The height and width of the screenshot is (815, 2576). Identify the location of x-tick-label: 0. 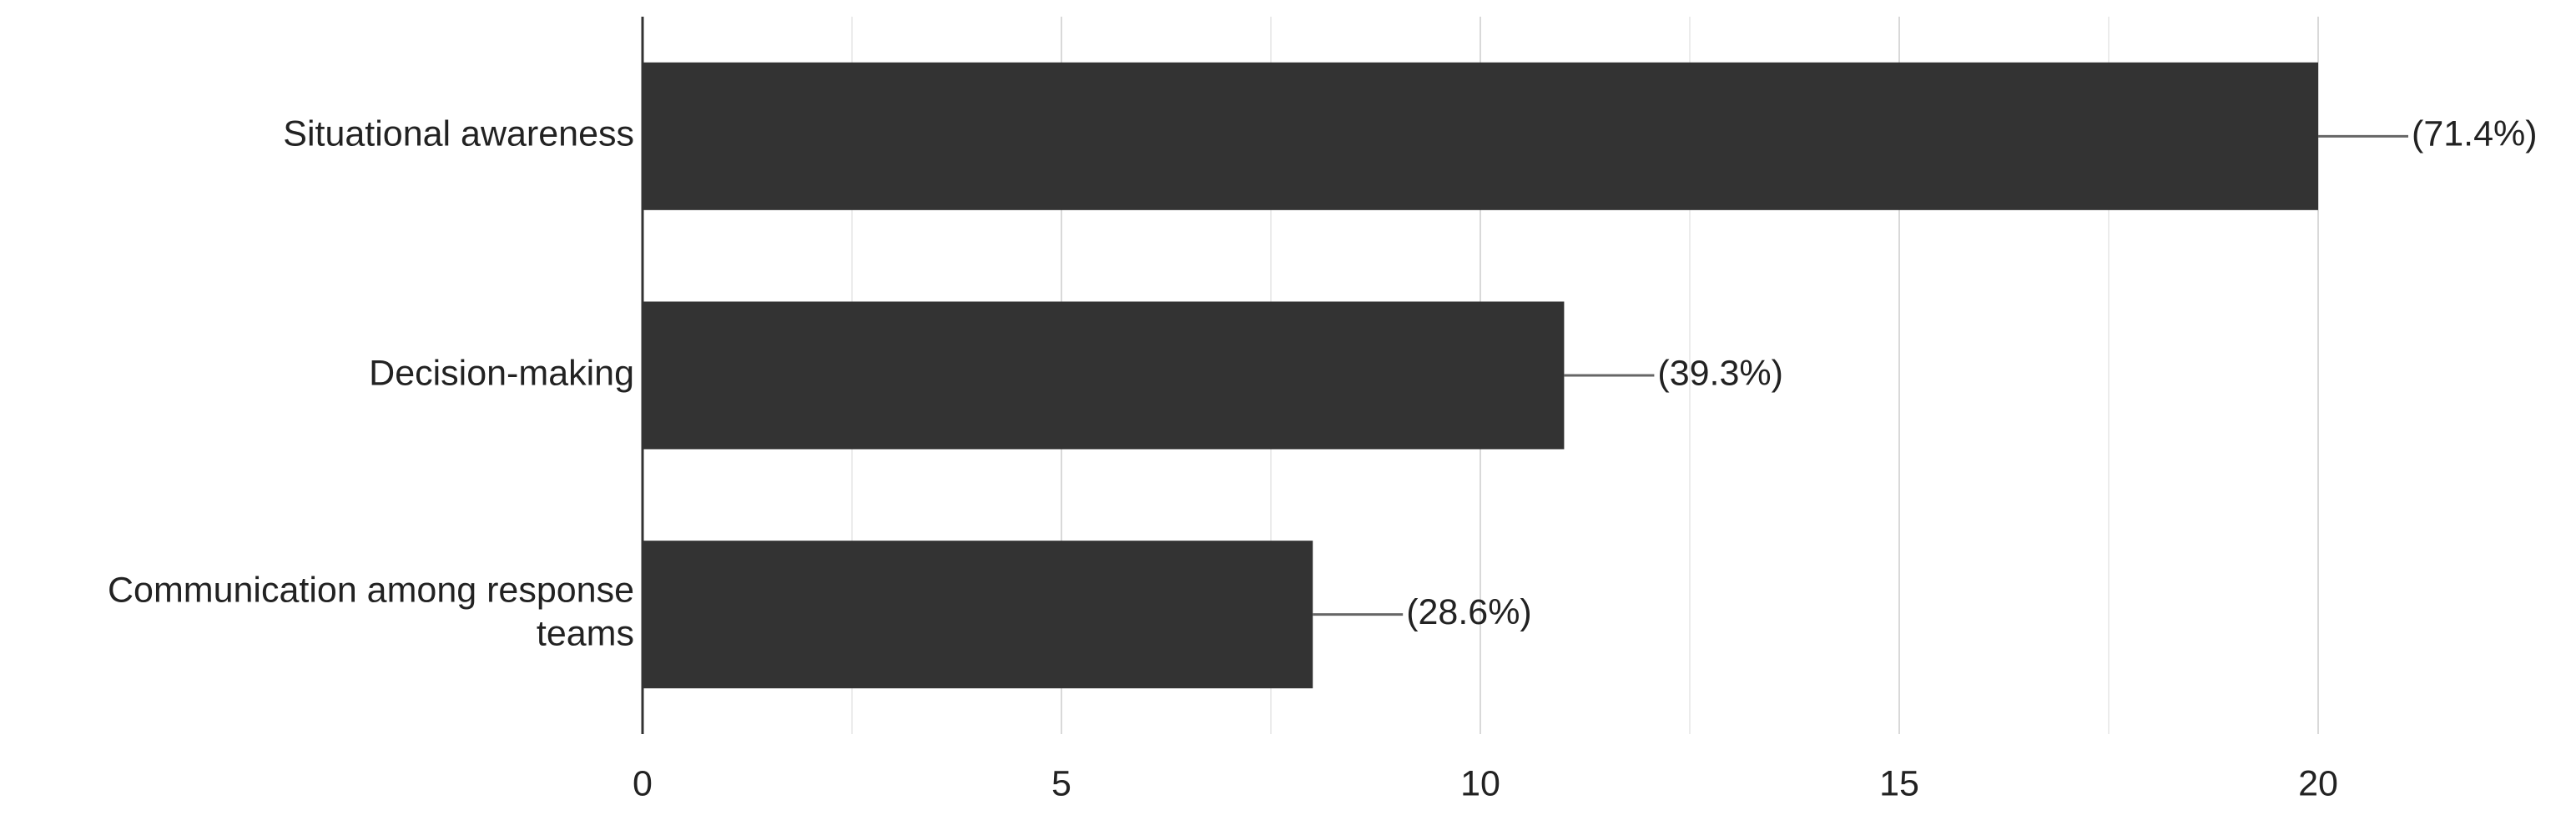
(643, 783).